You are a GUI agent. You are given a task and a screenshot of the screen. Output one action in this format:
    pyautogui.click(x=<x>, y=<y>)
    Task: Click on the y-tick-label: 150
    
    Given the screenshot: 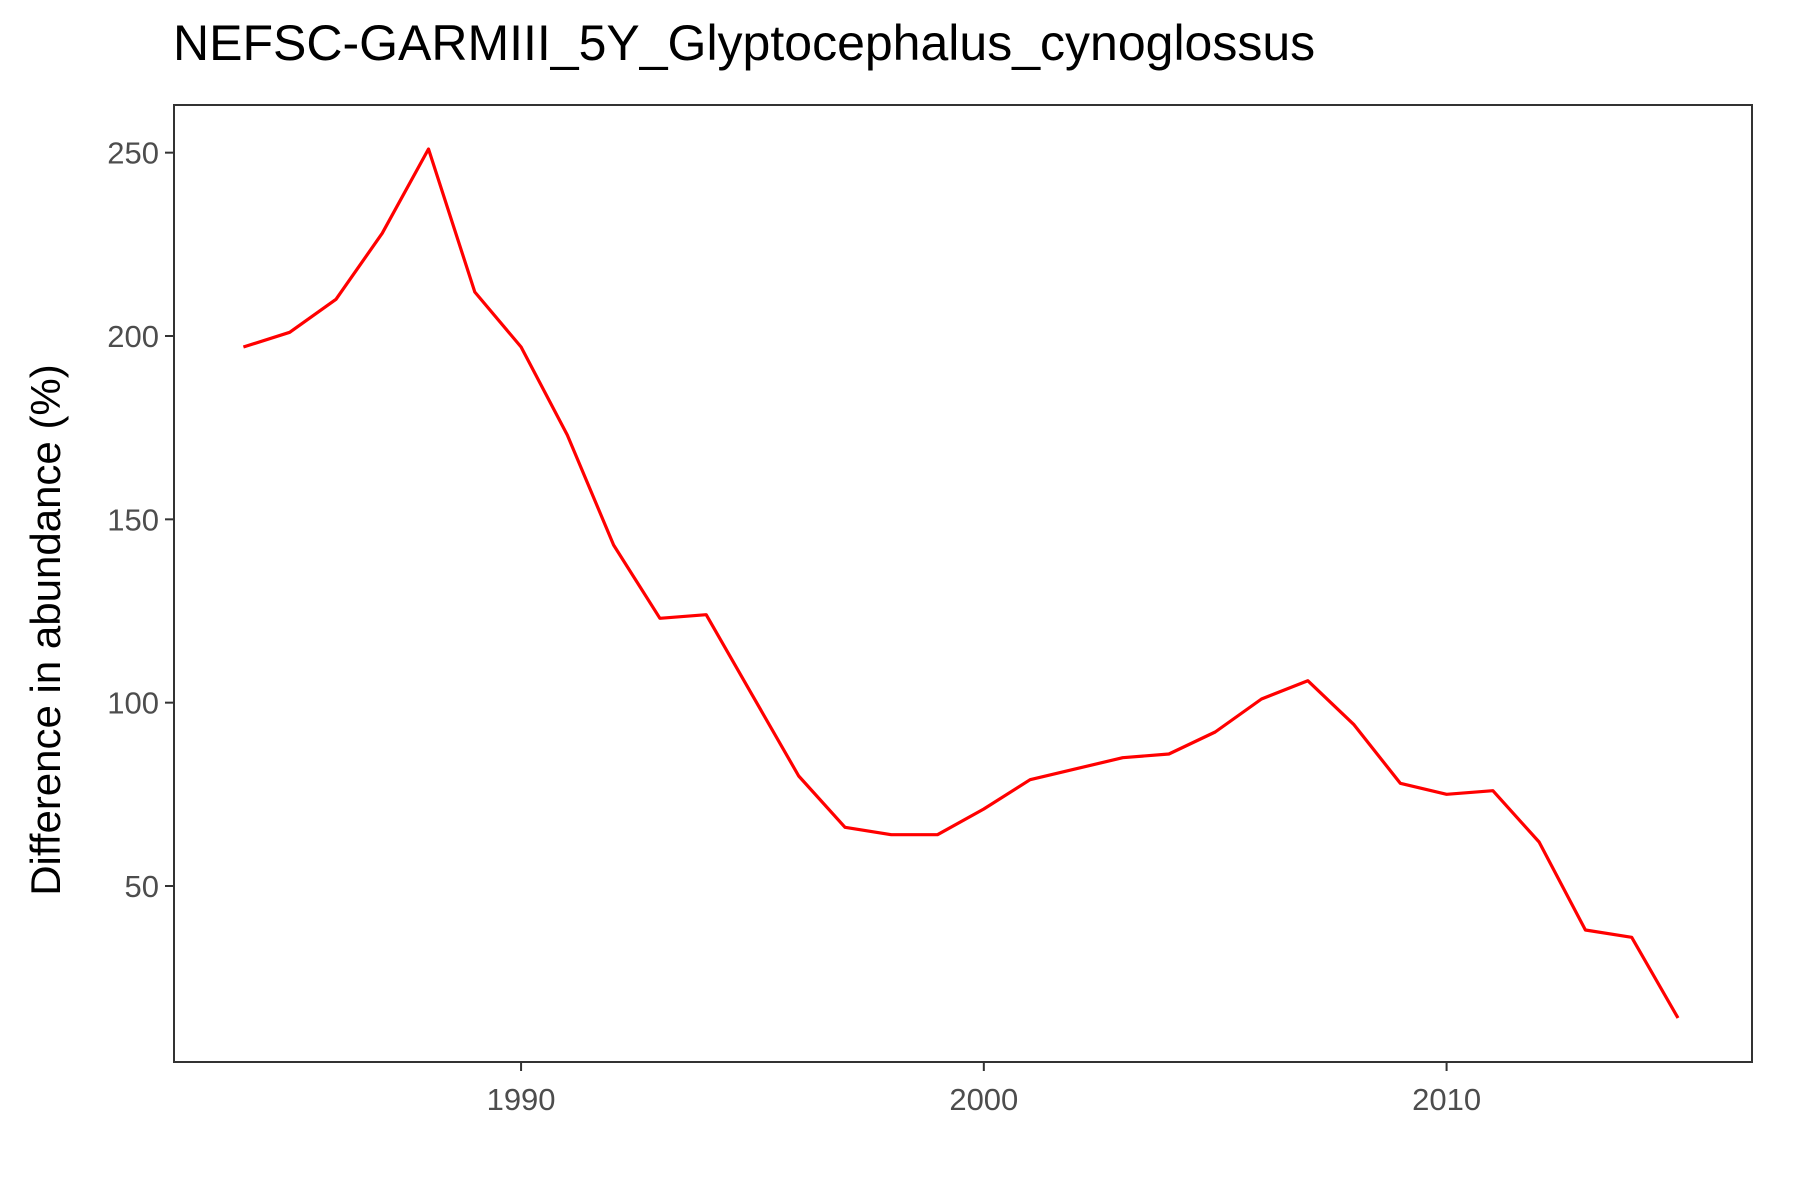 What is the action you would take?
    pyautogui.click(x=133, y=519)
    